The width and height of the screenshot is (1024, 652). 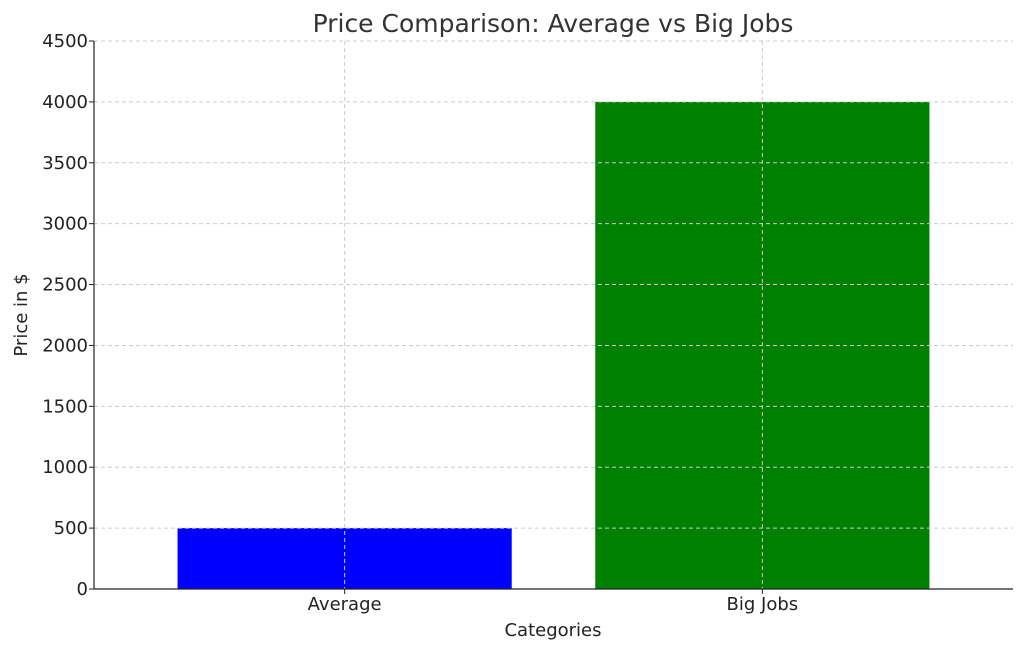 I want to click on y-tick-label: 4500, so click(x=65, y=41).